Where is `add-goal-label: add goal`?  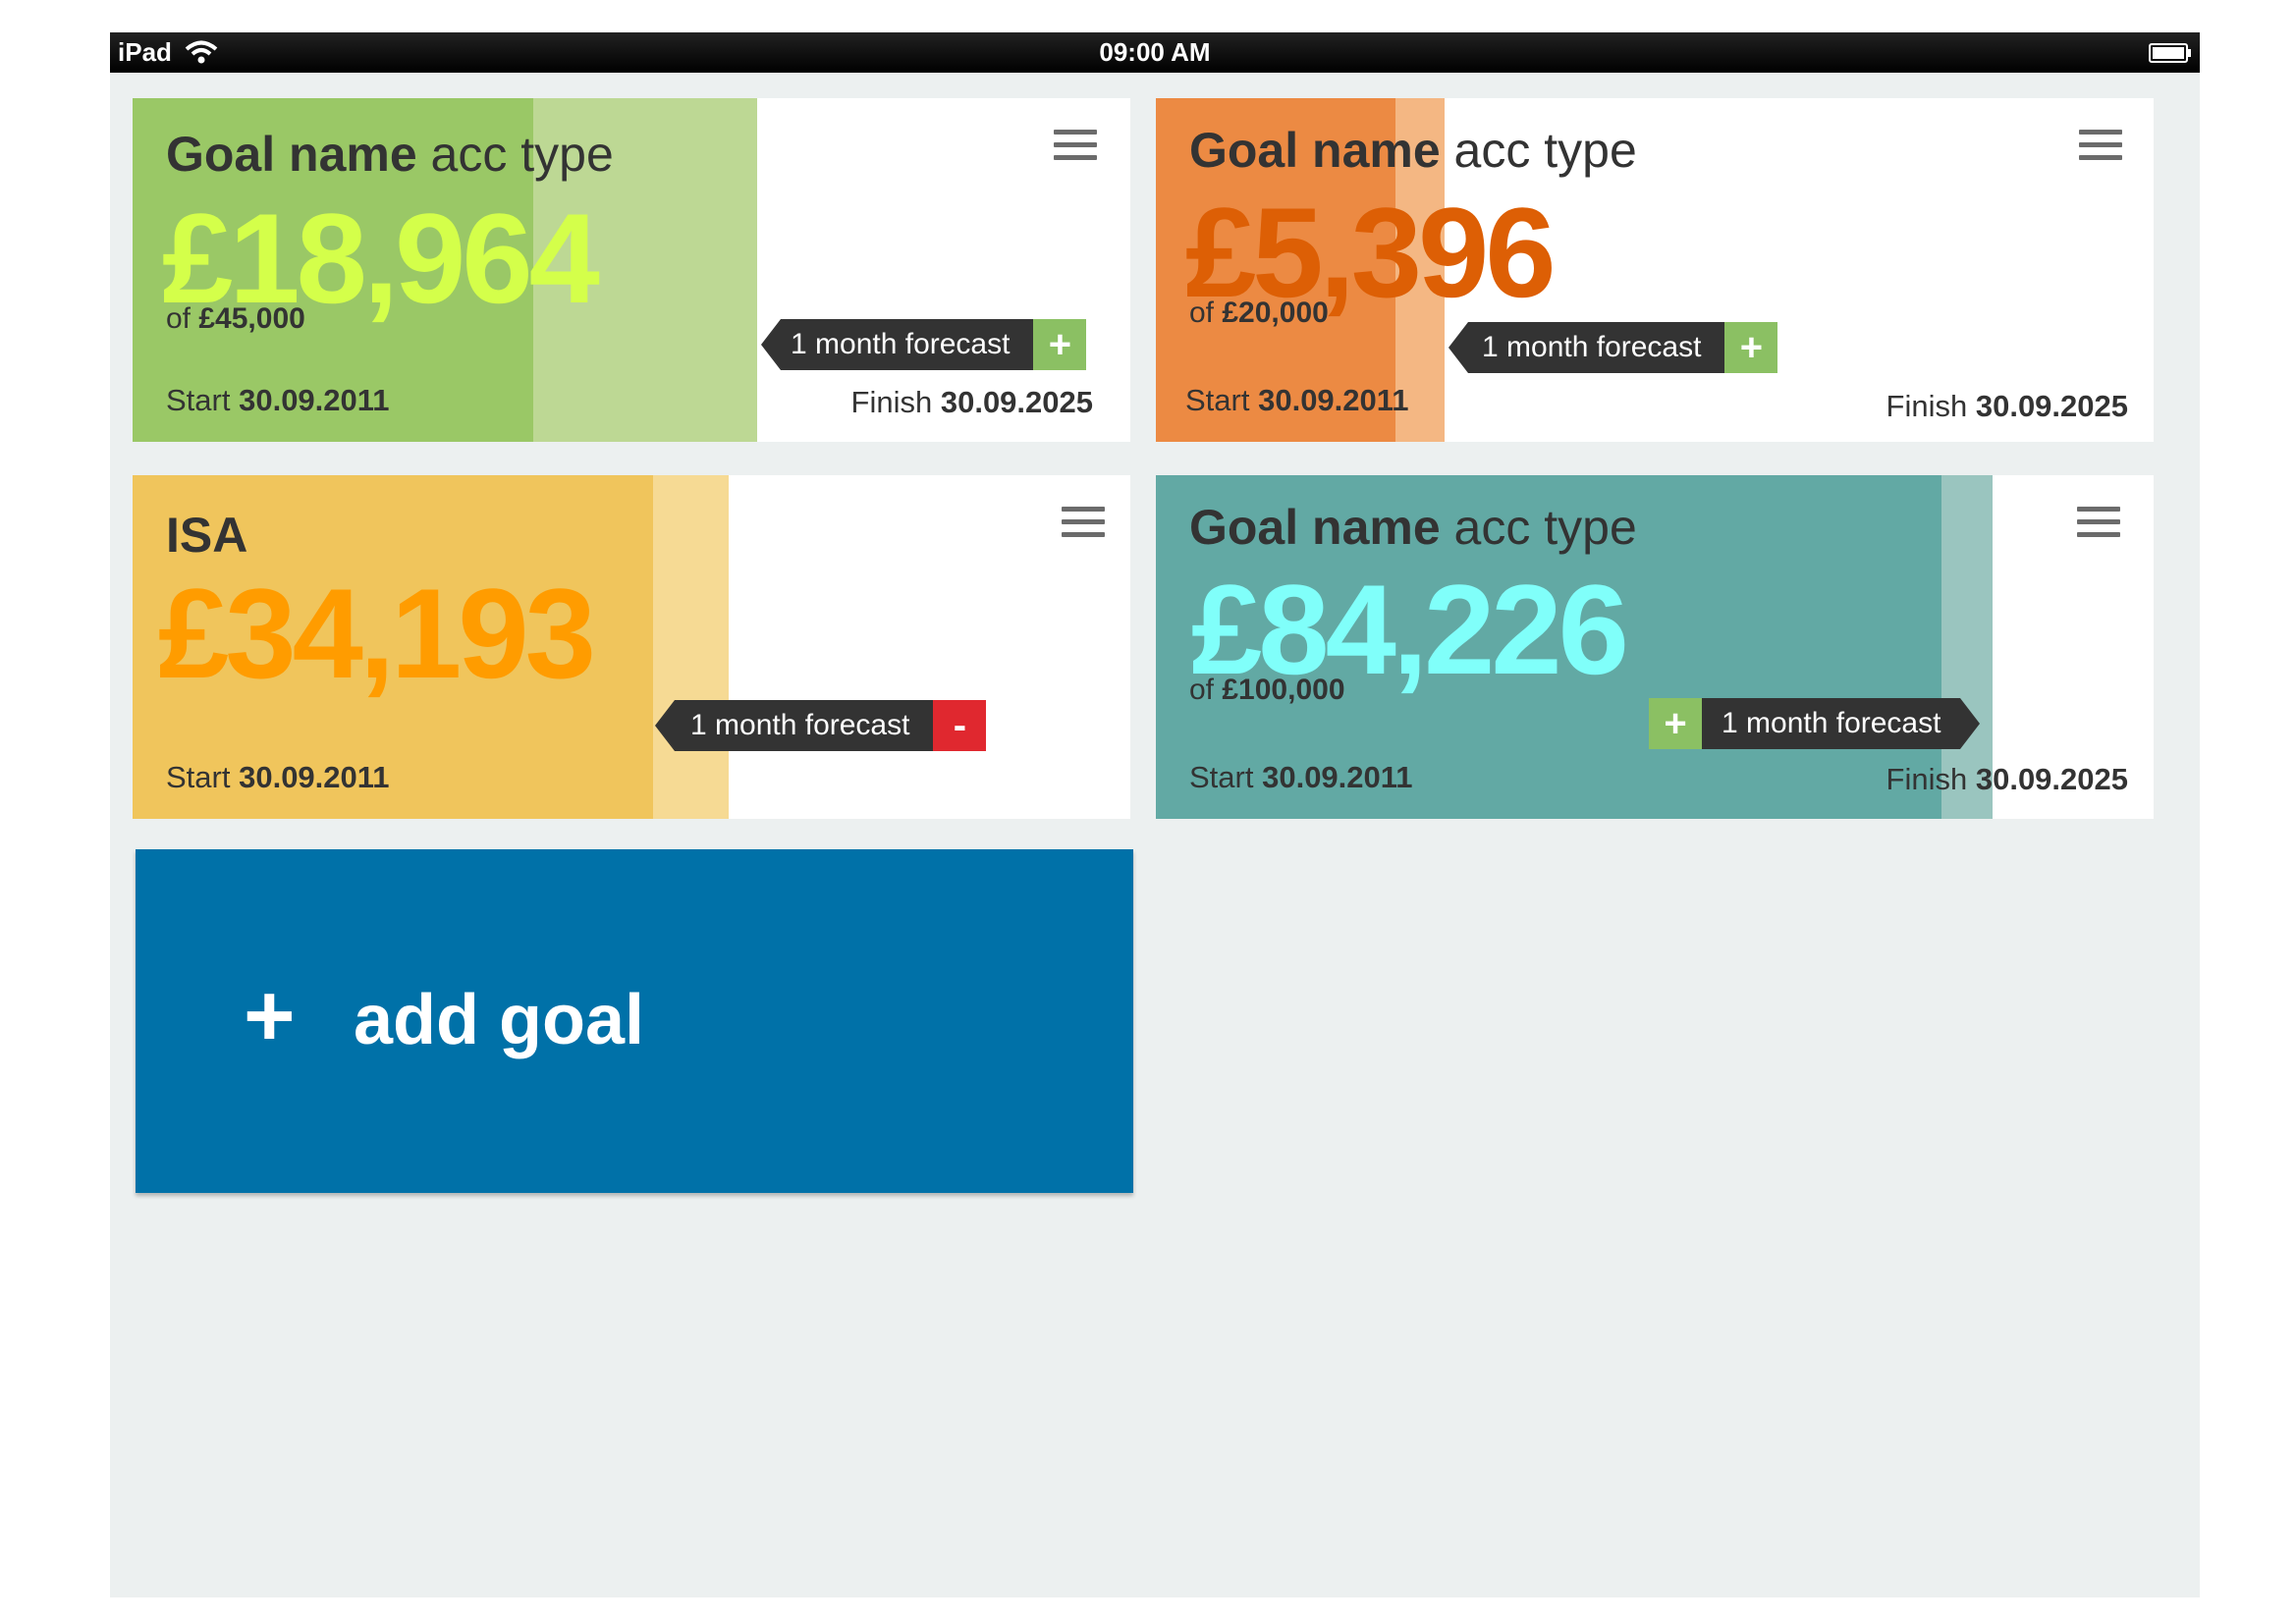
add-goal-label: add goal is located at coordinates (499, 1020).